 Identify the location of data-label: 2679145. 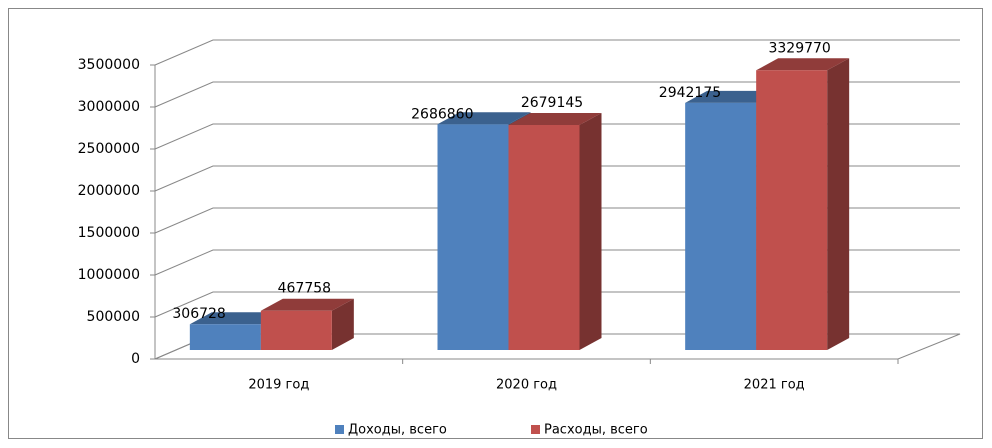
(552, 103).